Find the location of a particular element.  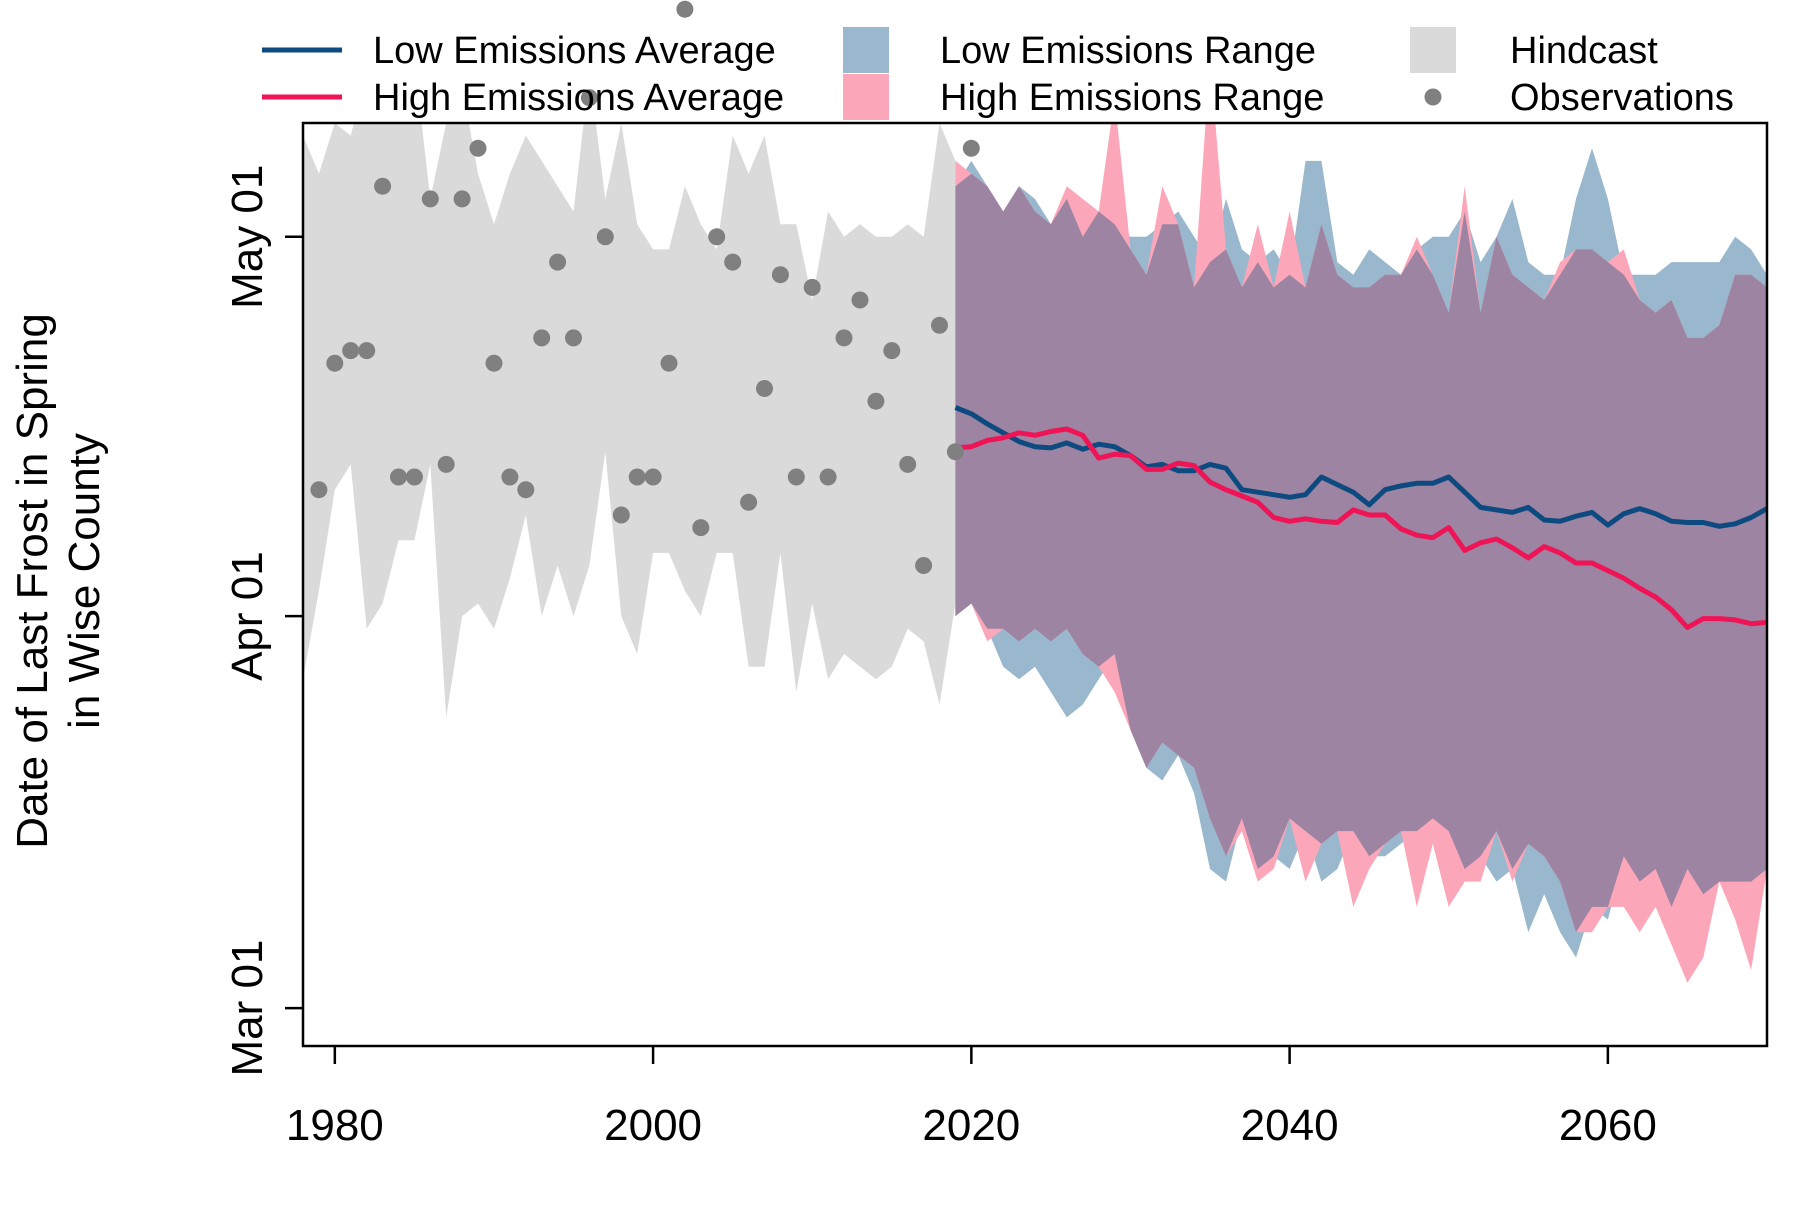

x-tick-label: 2040 is located at coordinates (1290, 1125).